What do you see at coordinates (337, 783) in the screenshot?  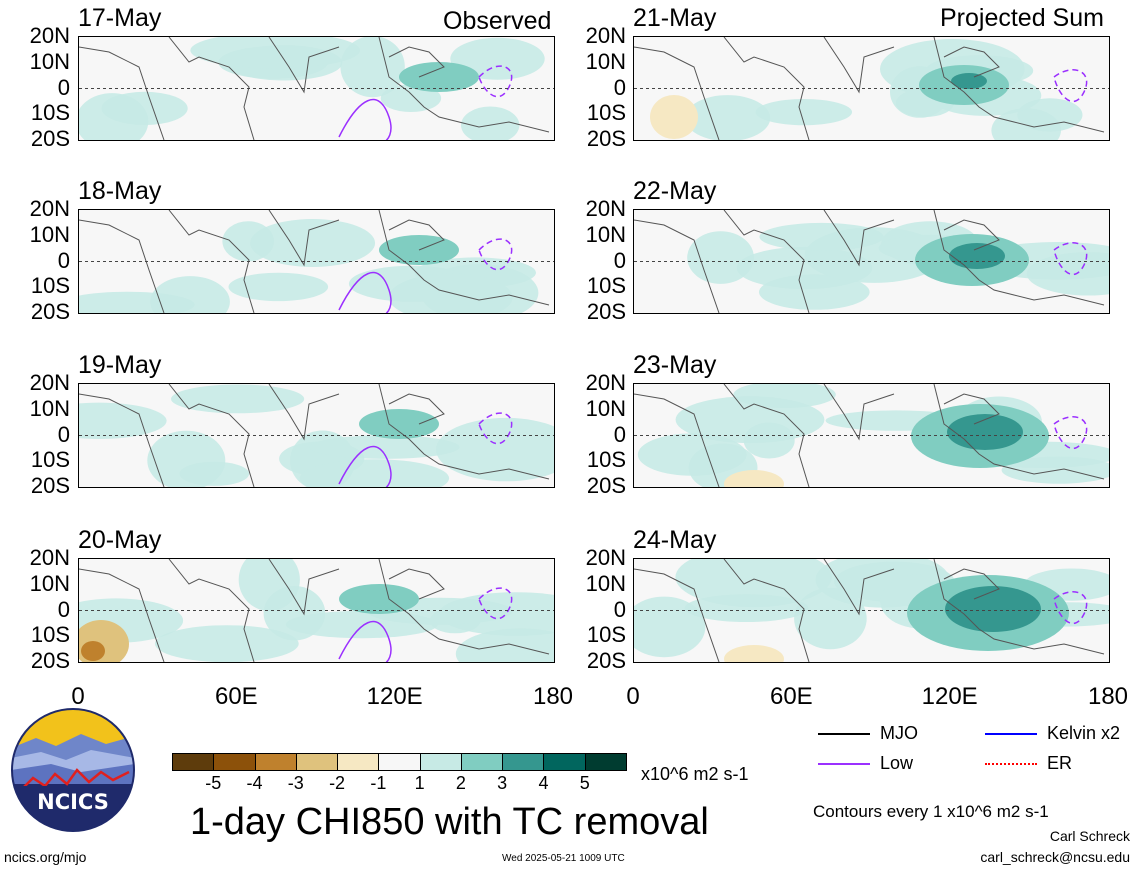 I see `colorbar-tick-label: -2` at bounding box center [337, 783].